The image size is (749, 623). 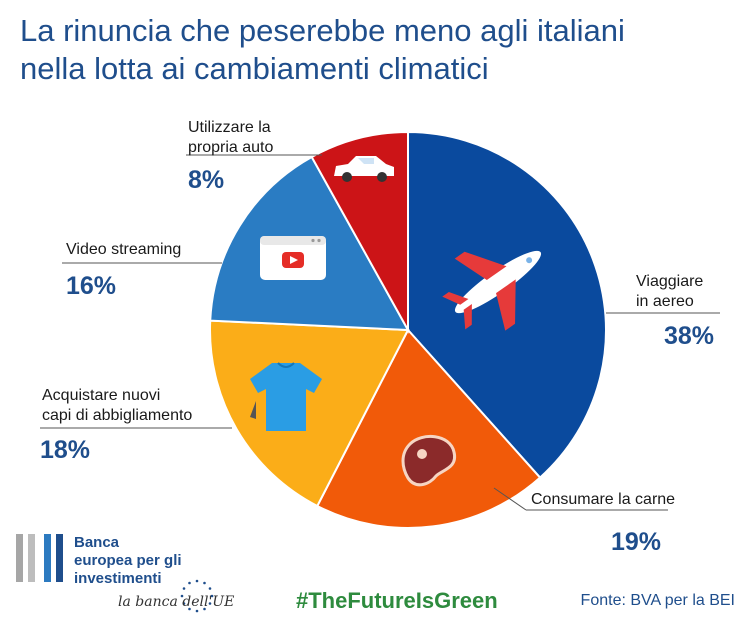 I want to click on logo-line-3: investimenti, so click(x=118, y=578).